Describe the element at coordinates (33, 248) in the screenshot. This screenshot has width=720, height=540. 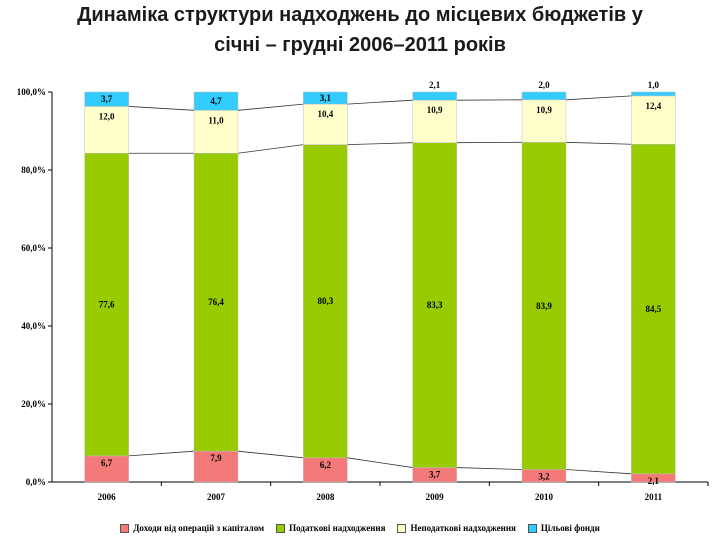
I see `y-tick-label: 60,0%` at that location.